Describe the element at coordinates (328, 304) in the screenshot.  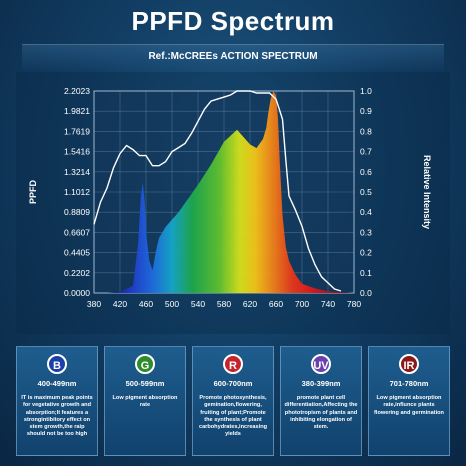
I see `x-tick-label: 740` at that location.